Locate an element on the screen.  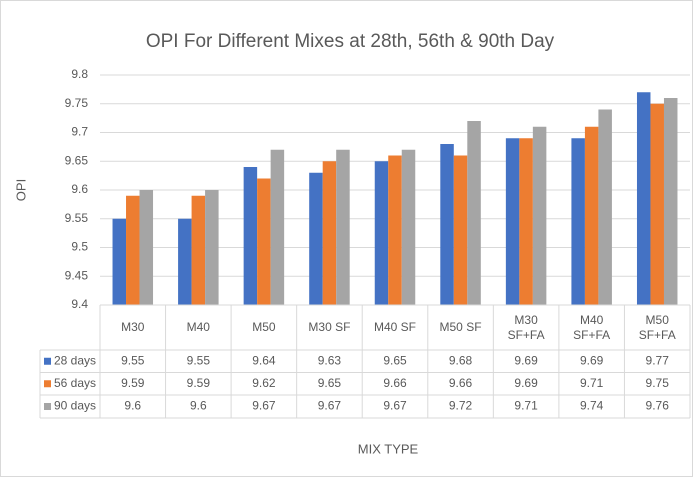
category-cell: M50 SF+FA is located at coordinates (657, 327).